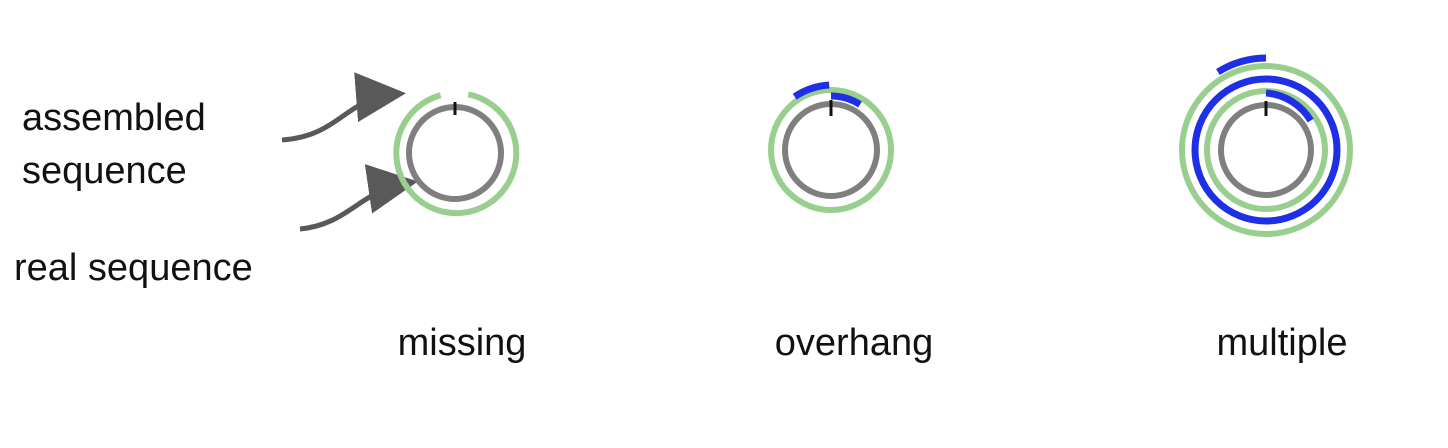 This screenshot has height=448, width=1448. Describe the element at coordinates (343, 107) in the screenshot. I see `arrow-to-assembled` at that location.